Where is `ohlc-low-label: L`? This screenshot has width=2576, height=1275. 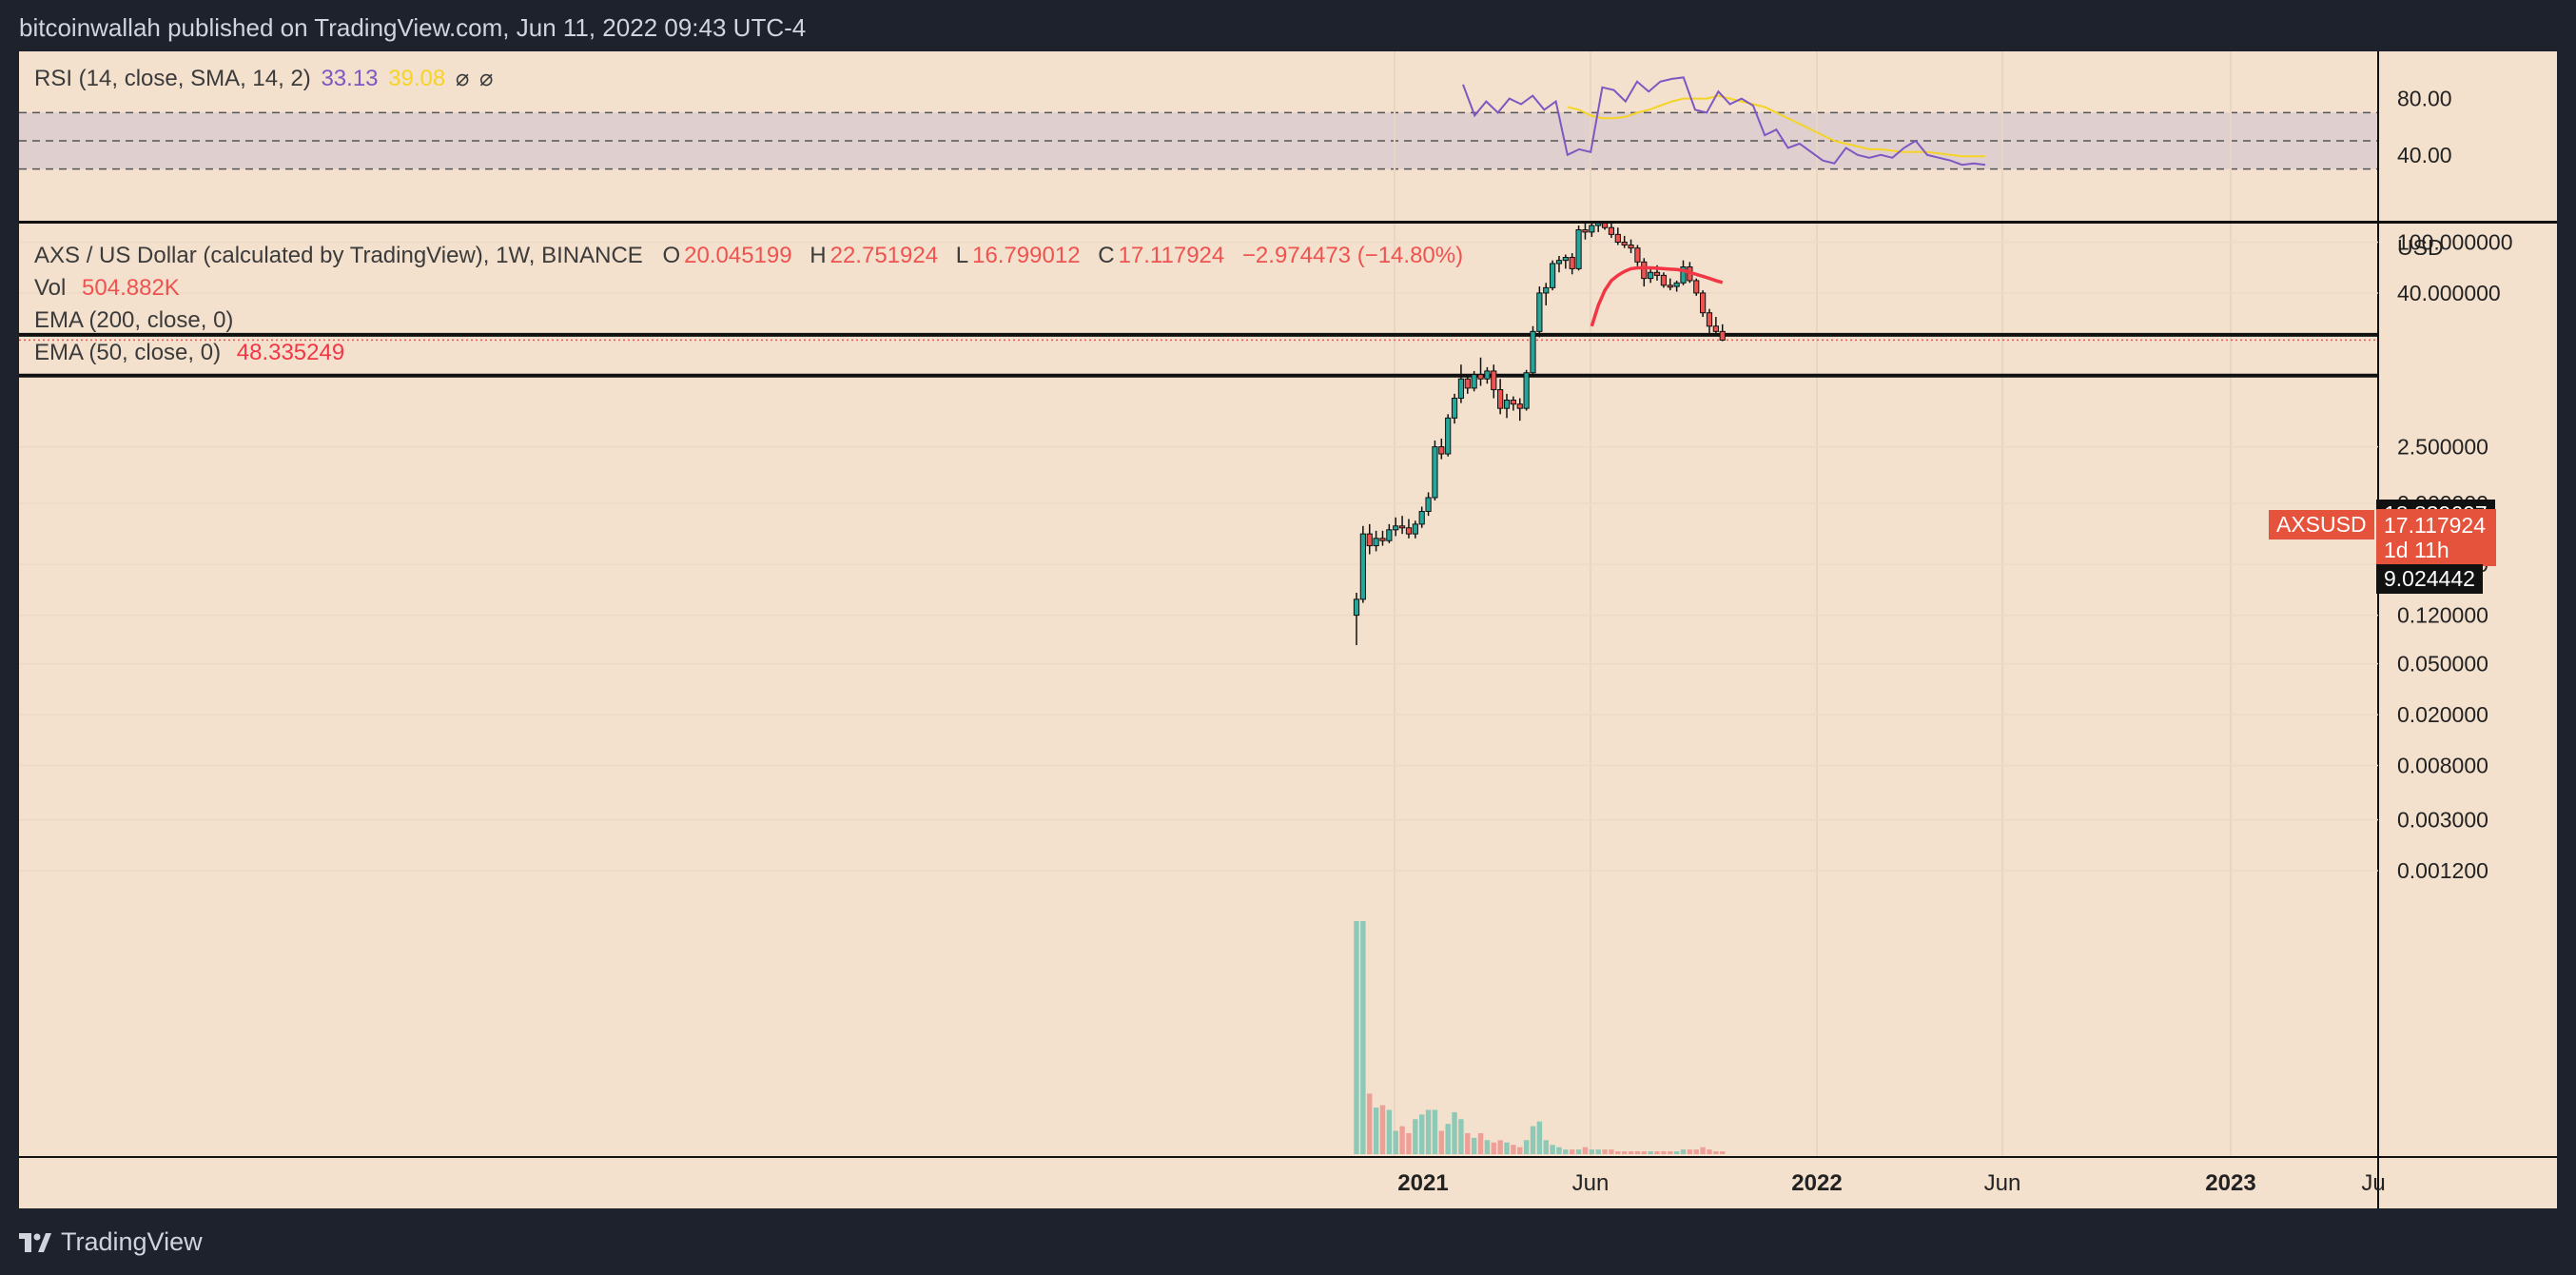
ohlc-low-label: L is located at coordinates (962, 256).